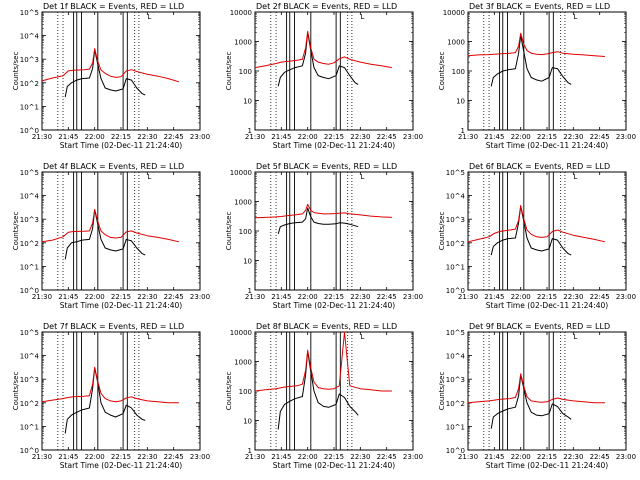 The image size is (640, 480). Describe the element at coordinates (326, 326) in the screenshot. I see `chart-title: Det 8f BLACK = Events, RED = LLD` at that location.